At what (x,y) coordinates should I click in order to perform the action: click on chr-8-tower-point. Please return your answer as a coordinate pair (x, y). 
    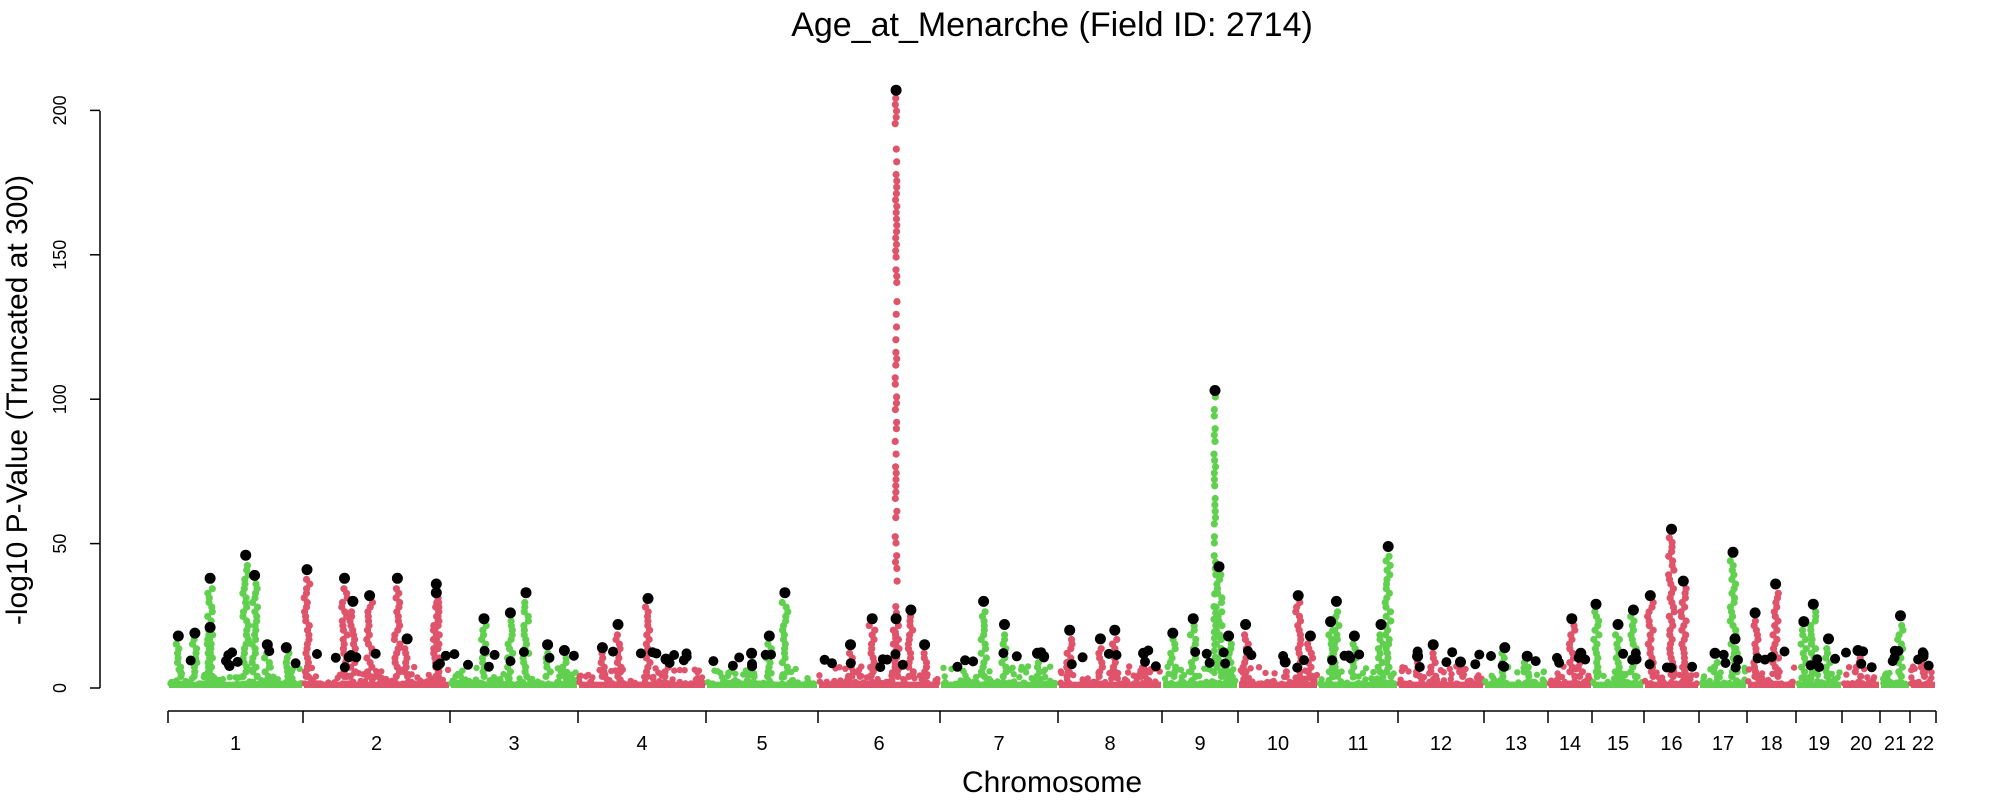
    Looking at the image, I should click on (1141, 676).